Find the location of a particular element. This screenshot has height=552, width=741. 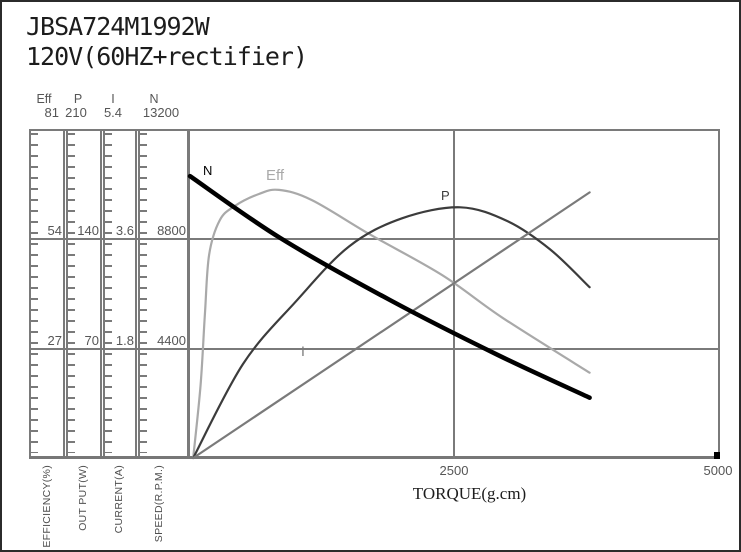

axis-tick-label: 140 is located at coordinates (88, 230).